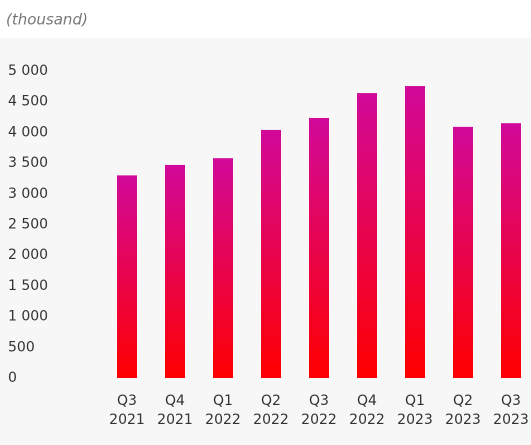 This screenshot has height=445, width=531. Describe the element at coordinates (28, 71) in the screenshot. I see `y-tick-label: 5 000` at that location.